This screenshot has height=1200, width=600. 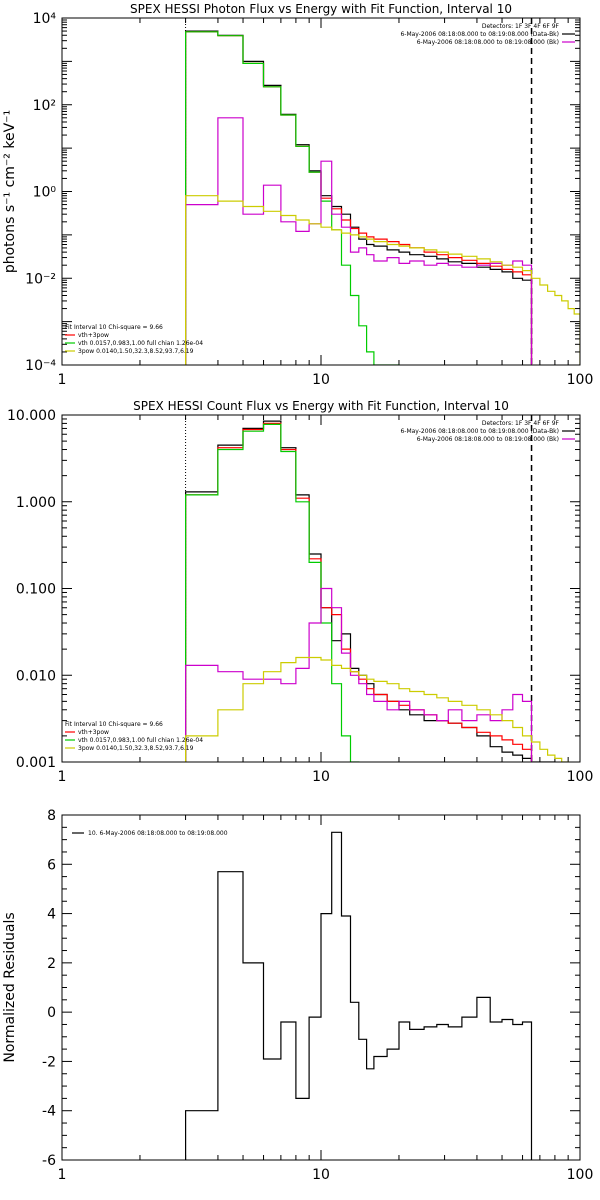 I want to click on y-tick-label: -2, so click(x=49, y=1062).